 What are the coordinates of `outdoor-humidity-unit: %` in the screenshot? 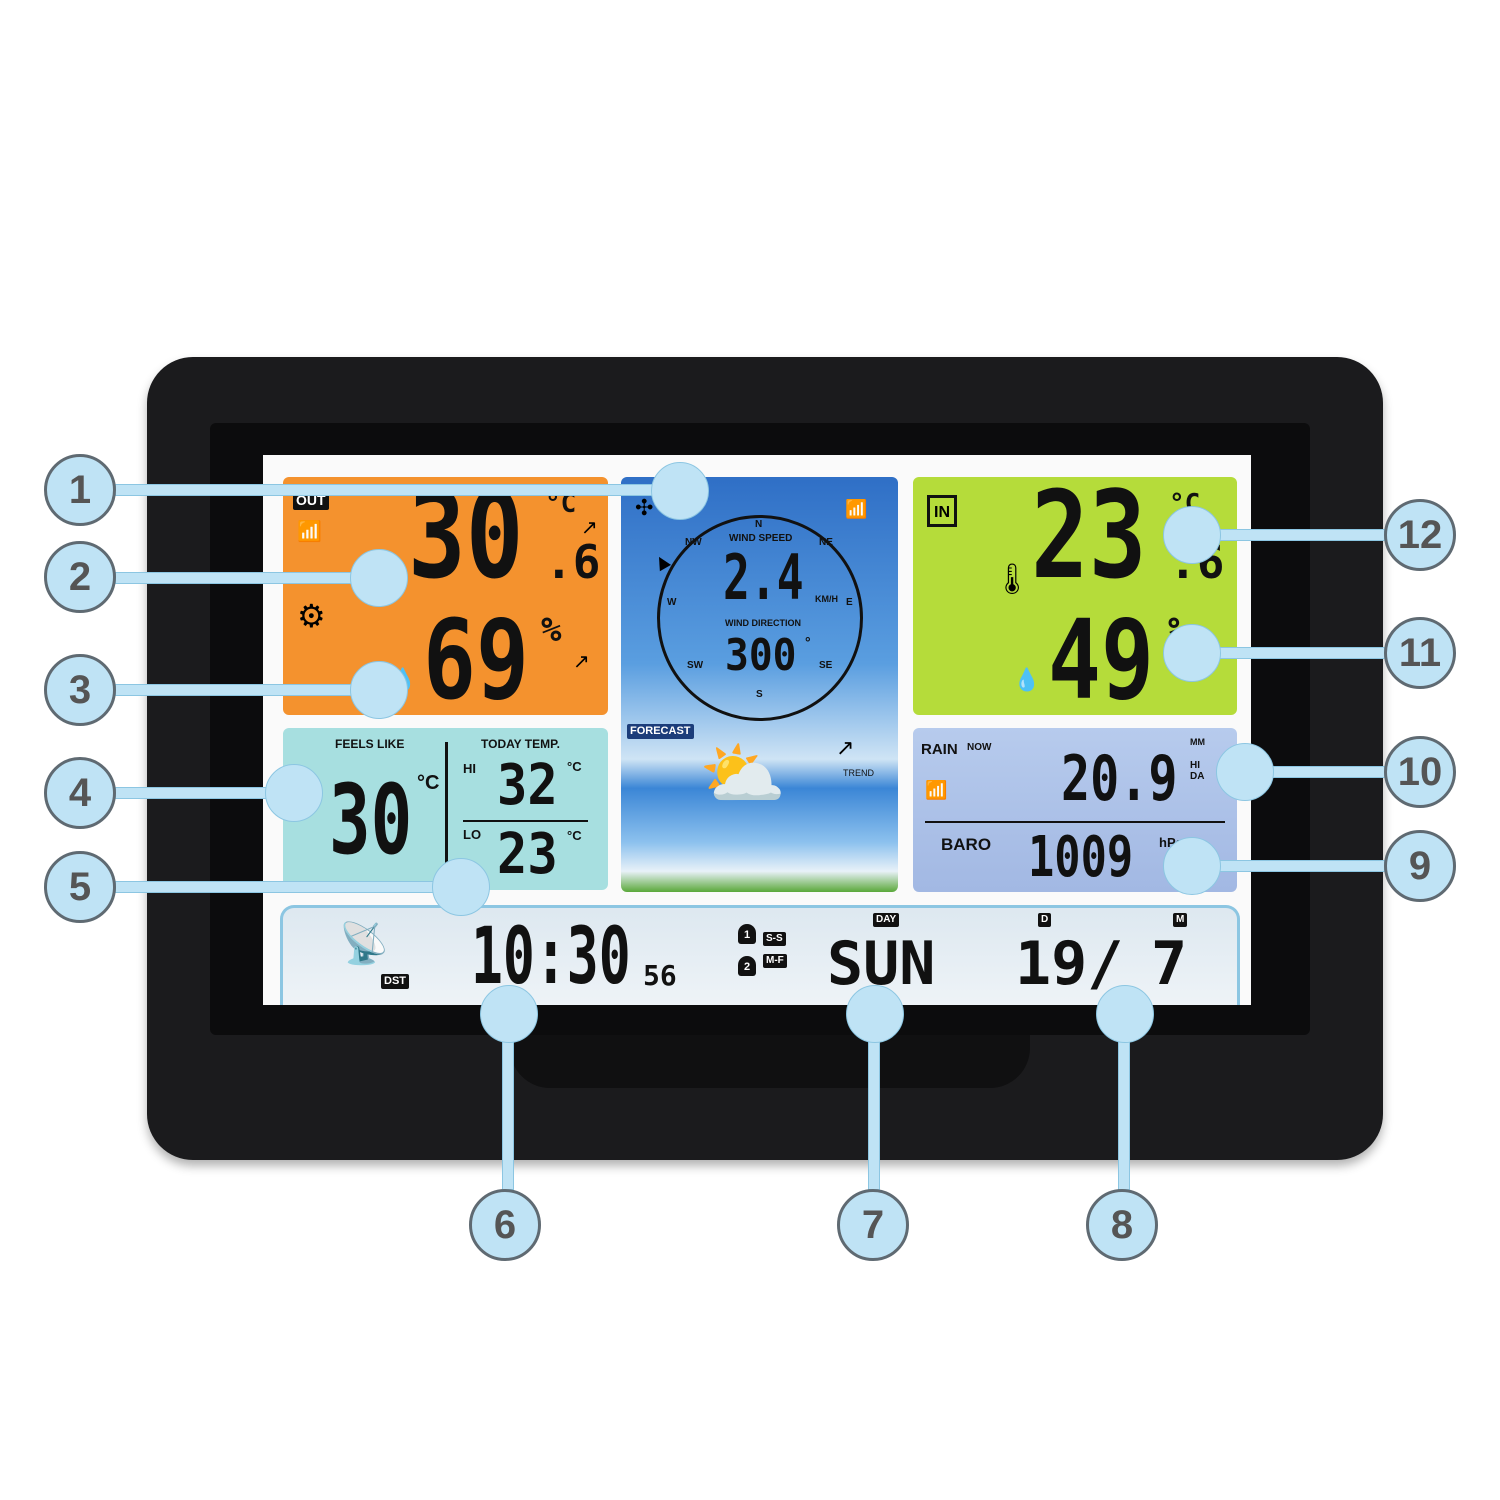 It's located at (551, 630).